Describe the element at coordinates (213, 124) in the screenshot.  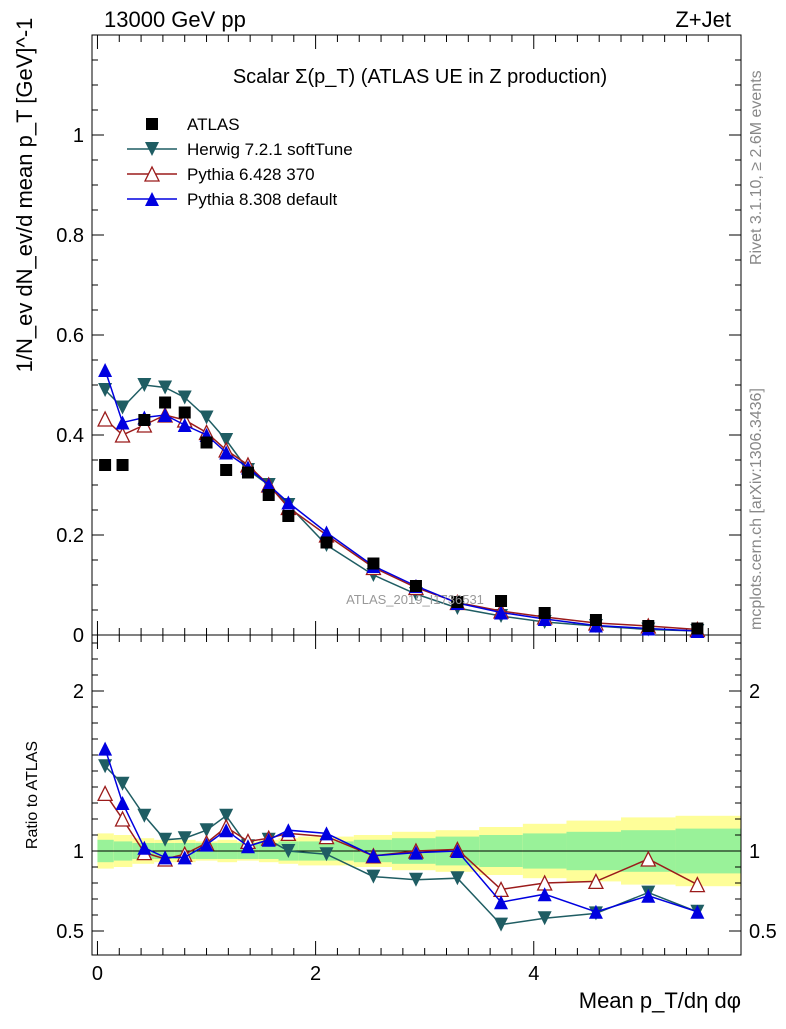
I see `legend-label: ATLAS` at that location.